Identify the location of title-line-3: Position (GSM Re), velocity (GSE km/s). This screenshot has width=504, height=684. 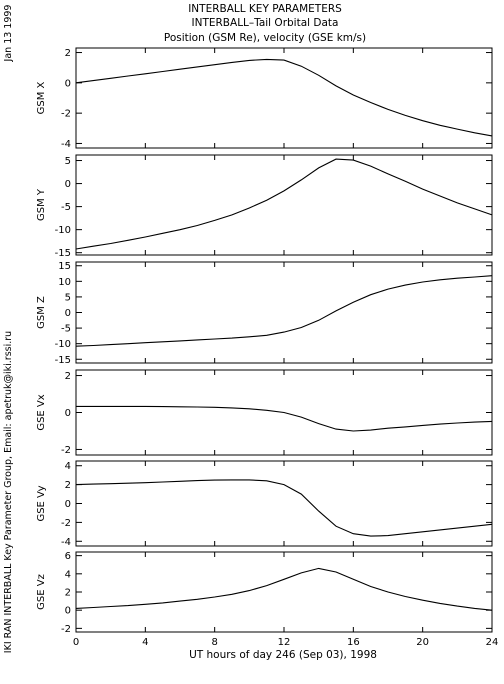
(265, 38).